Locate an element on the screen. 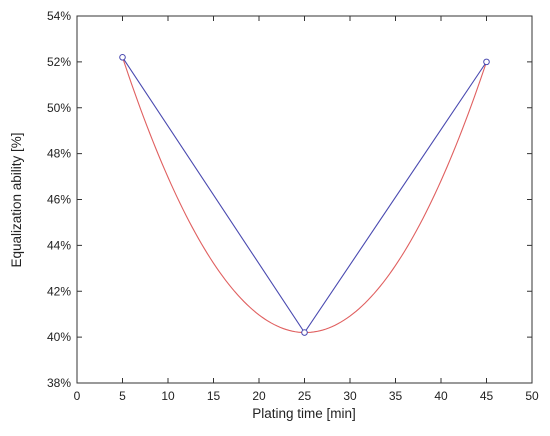 Image resolution: width=550 pixels, height=436 pixels. x-axis-label: Plating time [min] is located at coordinates (304, 413).